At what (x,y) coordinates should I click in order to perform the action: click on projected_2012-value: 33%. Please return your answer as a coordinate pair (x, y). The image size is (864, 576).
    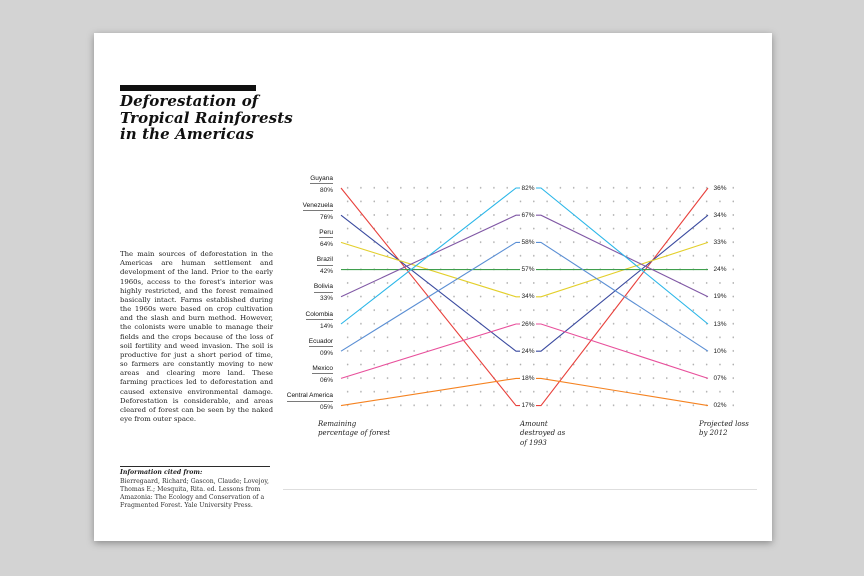
    Looking at the image, I should click on (720, 242).